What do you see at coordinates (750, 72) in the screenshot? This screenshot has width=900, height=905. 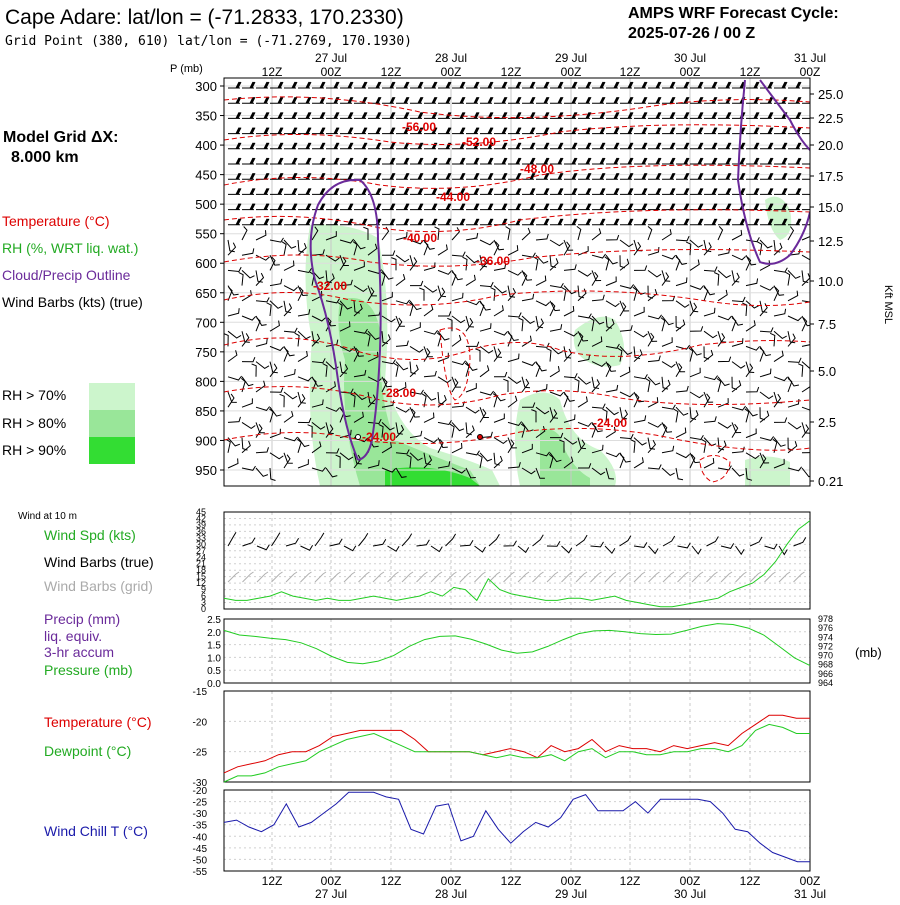 I see `time-hour-label-top: 12Z` at bounding box center [750, 72].